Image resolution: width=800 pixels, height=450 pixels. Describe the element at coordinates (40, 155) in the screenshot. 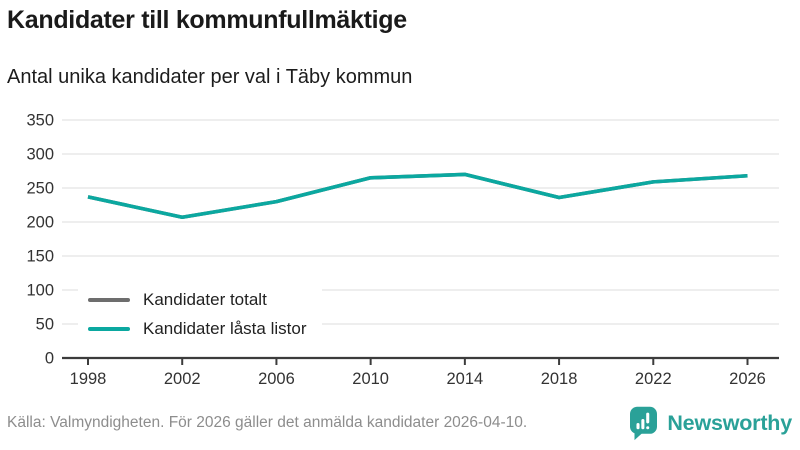

I see `svg-text: 300` at that location.